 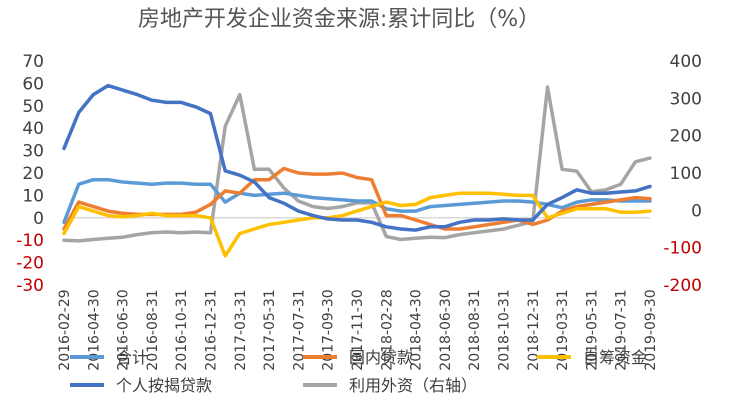 I want to click on y-left-tick-label: 60, so click(x=33, y=84).